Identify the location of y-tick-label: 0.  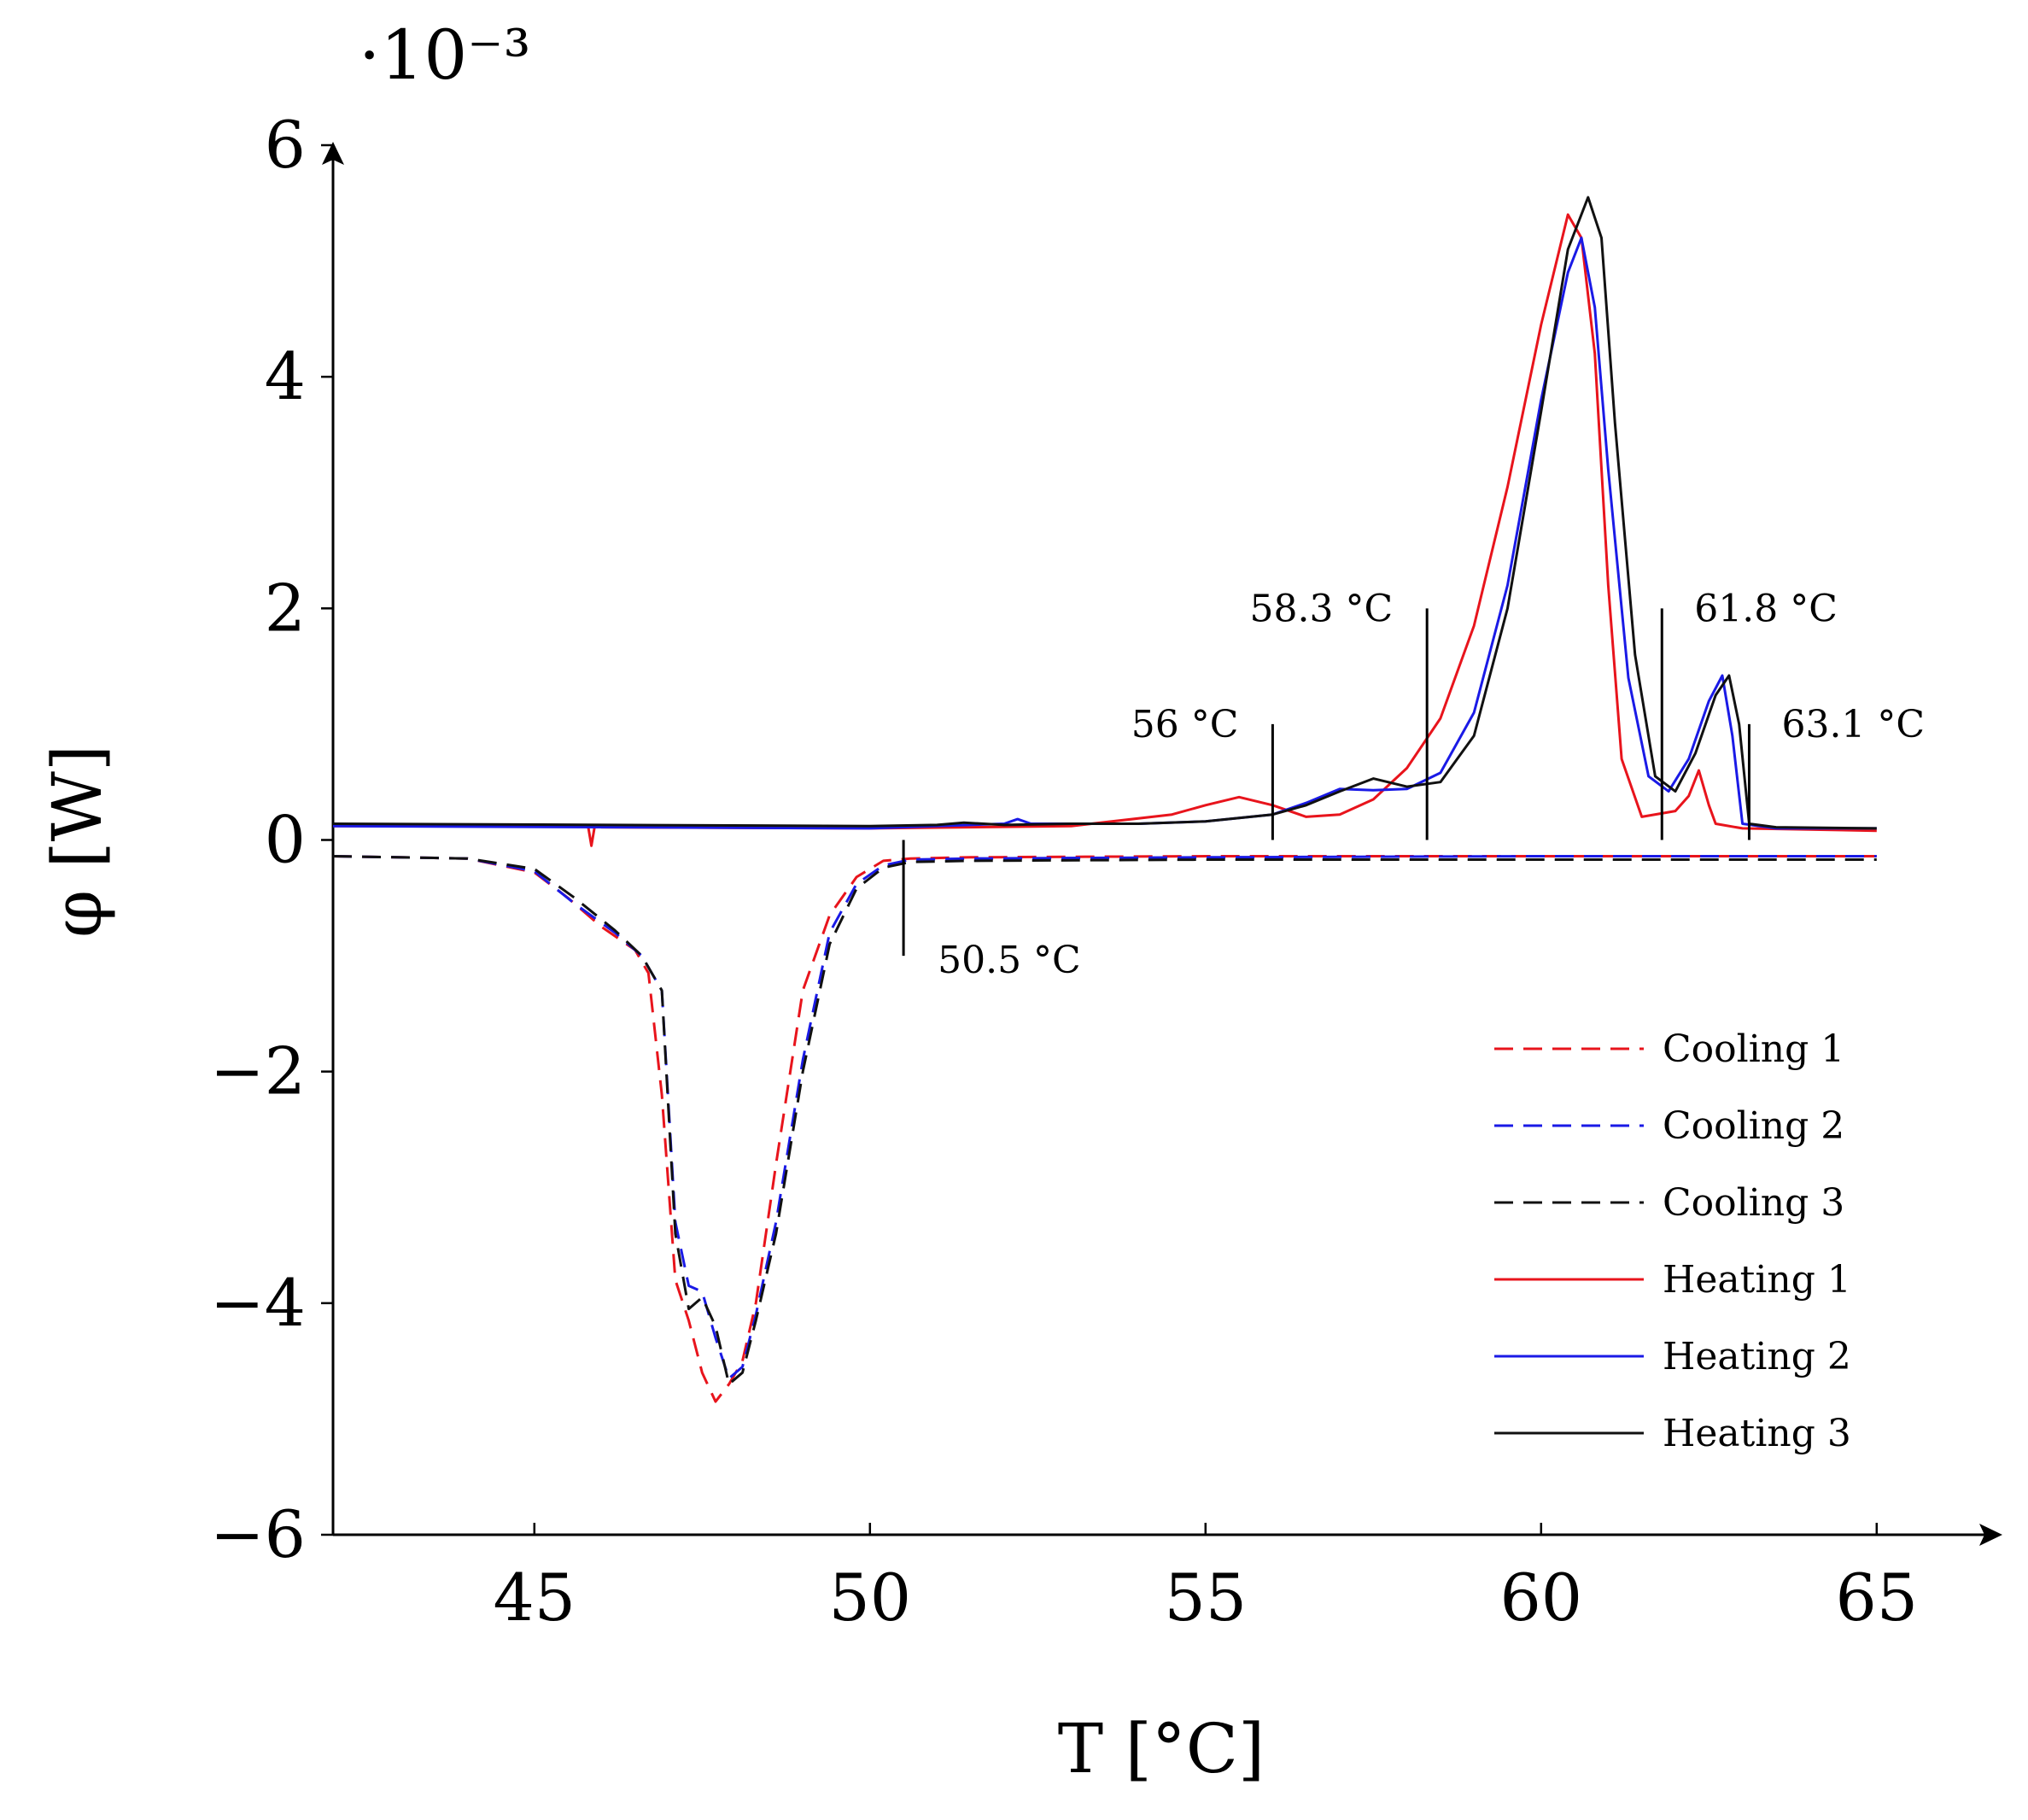
(285, 840).